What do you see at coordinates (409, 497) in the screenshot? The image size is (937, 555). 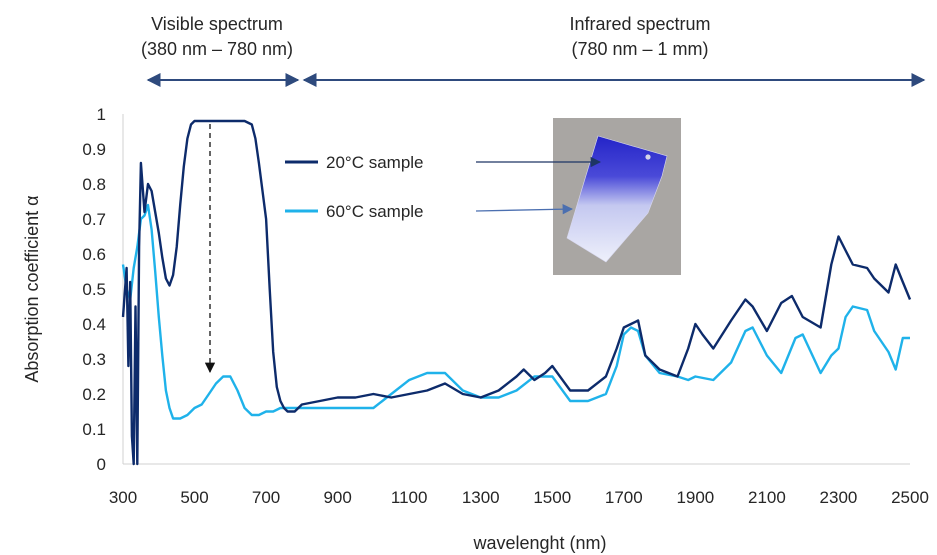 I see `x-tick-label: 1100` at bounding box center [409, 497].